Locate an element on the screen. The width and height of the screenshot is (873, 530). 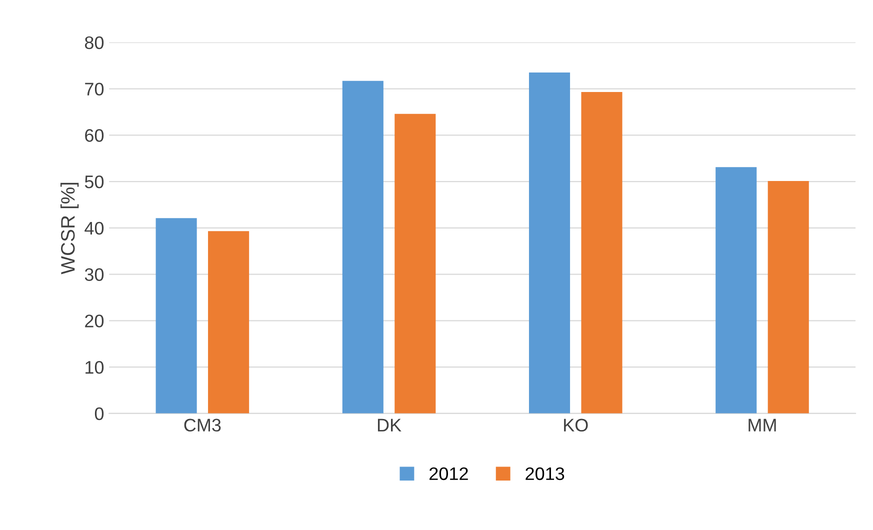
legend-label: 2012 is located at coordinates (449, 473).